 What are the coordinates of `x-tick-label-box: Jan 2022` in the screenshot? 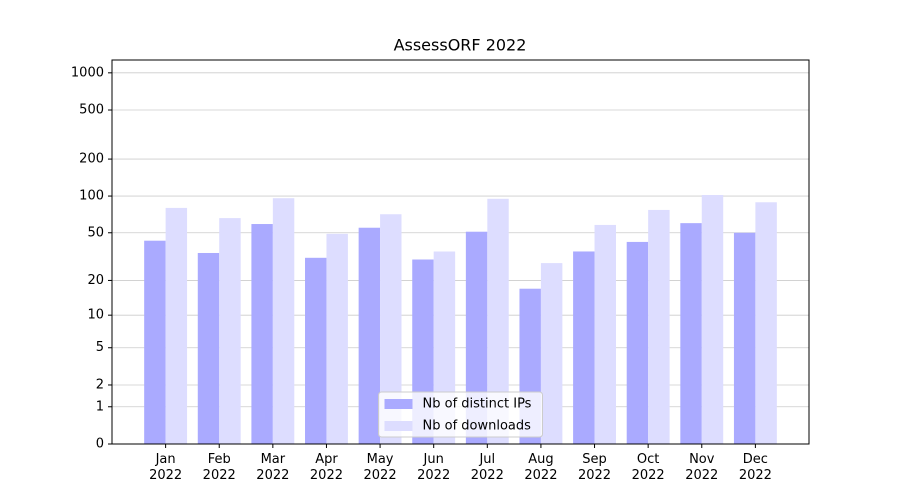 It's located at (166, 467).